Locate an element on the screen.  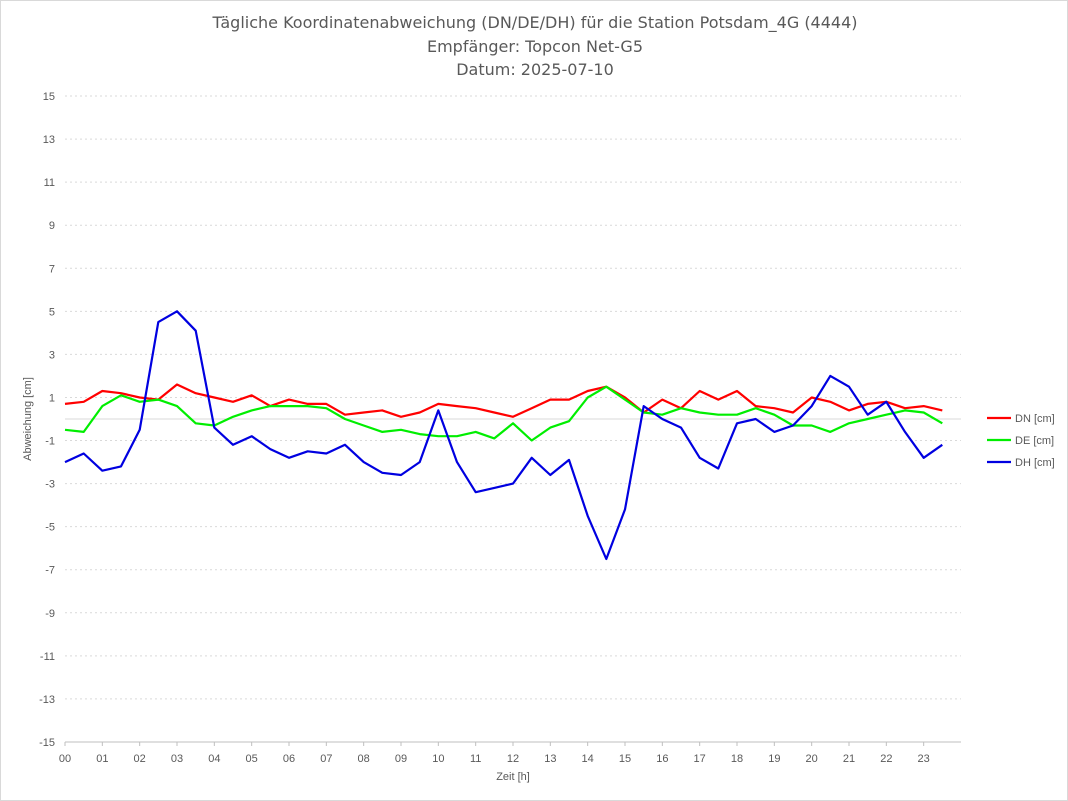
y-axis-title: Abweichung [cm] is located at coordinates (28, 419).